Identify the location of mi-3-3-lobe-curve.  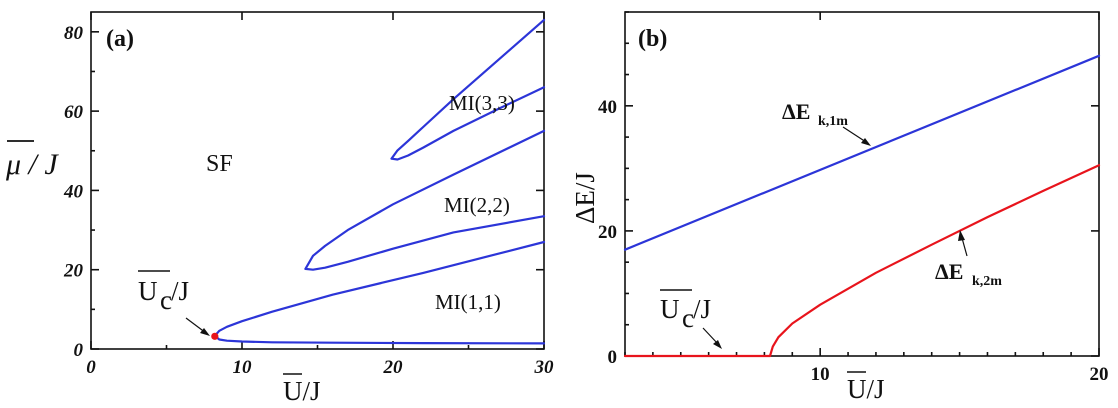
(468, 89).